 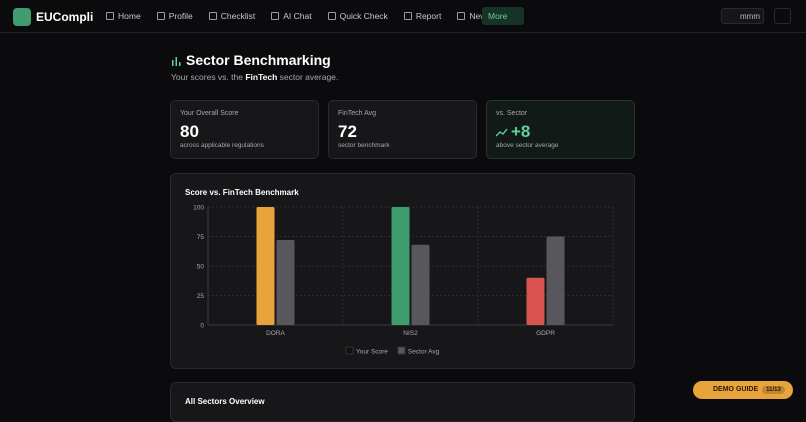 I want to click on nav-item: Report, so click(x=423, y=16).